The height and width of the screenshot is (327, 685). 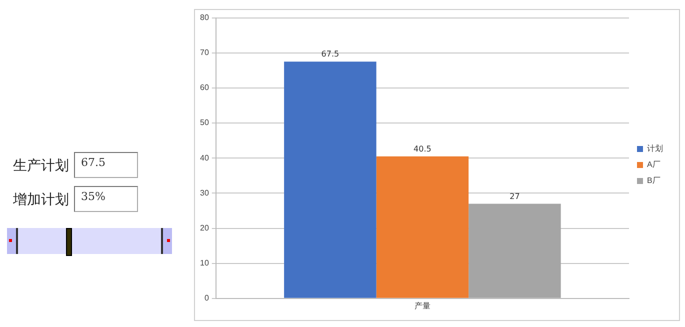 What do you see at coordinates (330, 54) in the screenshot?
I see `data-label: 67.5` at bounding box center [330, 54].